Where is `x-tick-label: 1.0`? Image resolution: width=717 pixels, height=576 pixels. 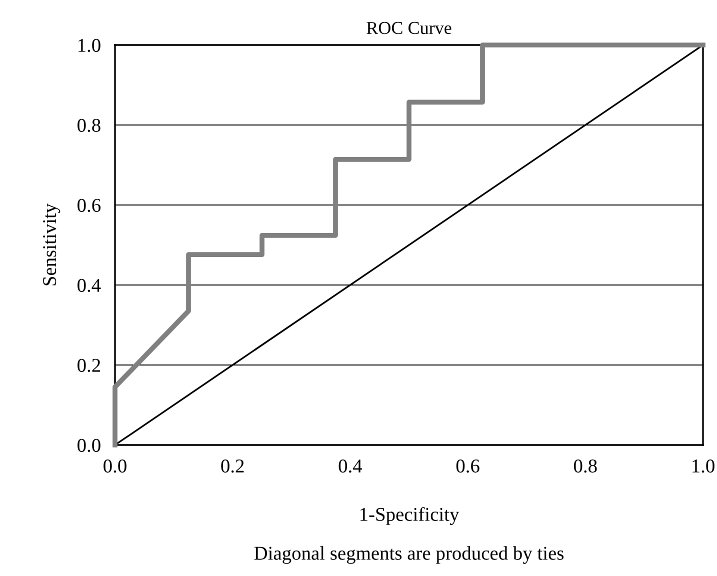
x-tick-label: 1.0 is located at coordinates (703, 466).